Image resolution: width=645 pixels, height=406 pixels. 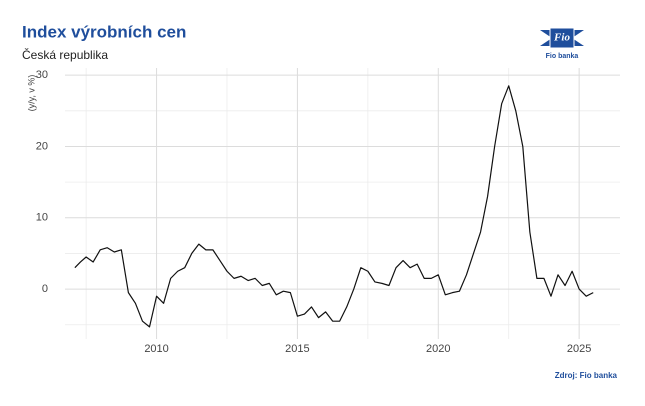 I want to click on source: Zdroj: Fio banka, so click(x=586, y=375).